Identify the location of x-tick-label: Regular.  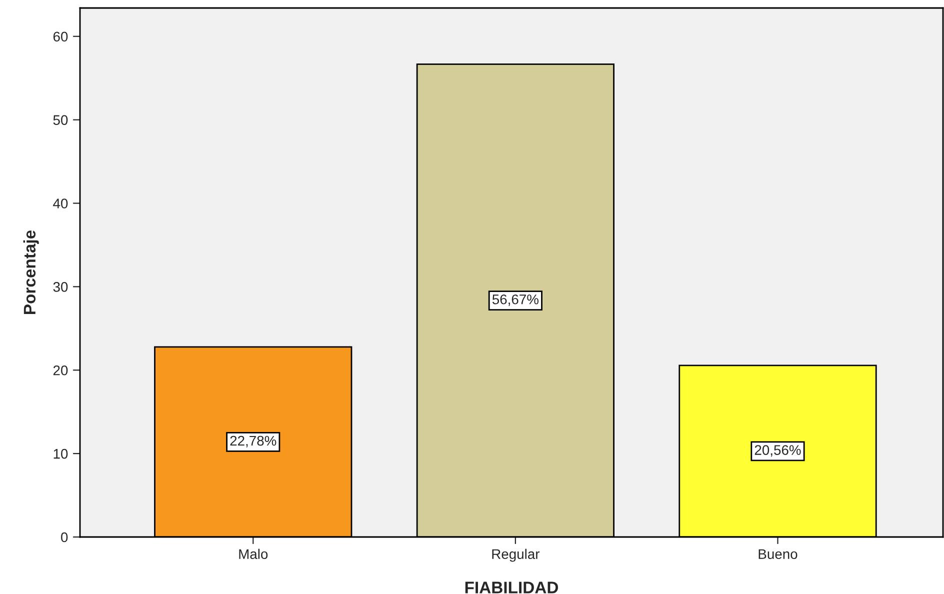
(516, 555).